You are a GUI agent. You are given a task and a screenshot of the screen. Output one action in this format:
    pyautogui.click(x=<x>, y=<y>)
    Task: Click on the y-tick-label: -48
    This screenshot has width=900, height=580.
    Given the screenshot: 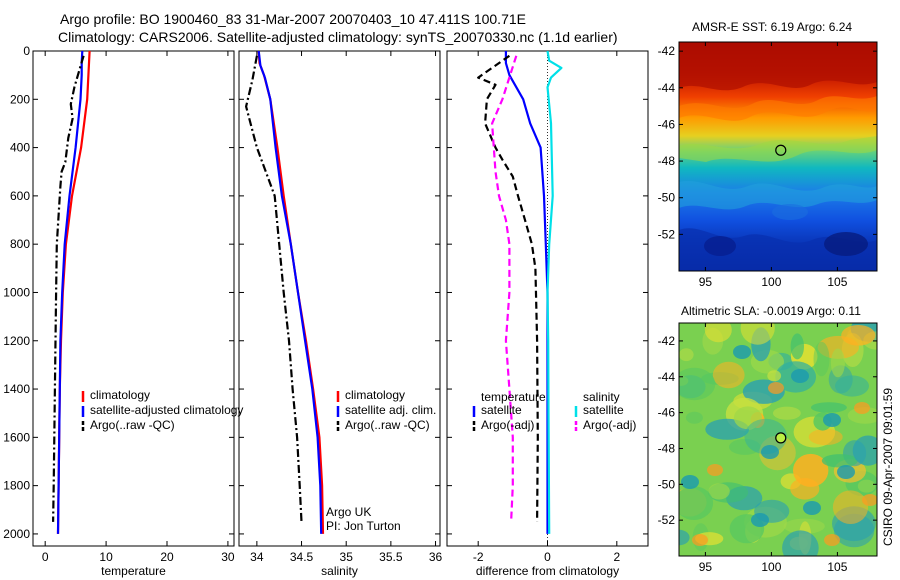 What is the action you would take?
    pyautogui.click(x=667, y=161)
    